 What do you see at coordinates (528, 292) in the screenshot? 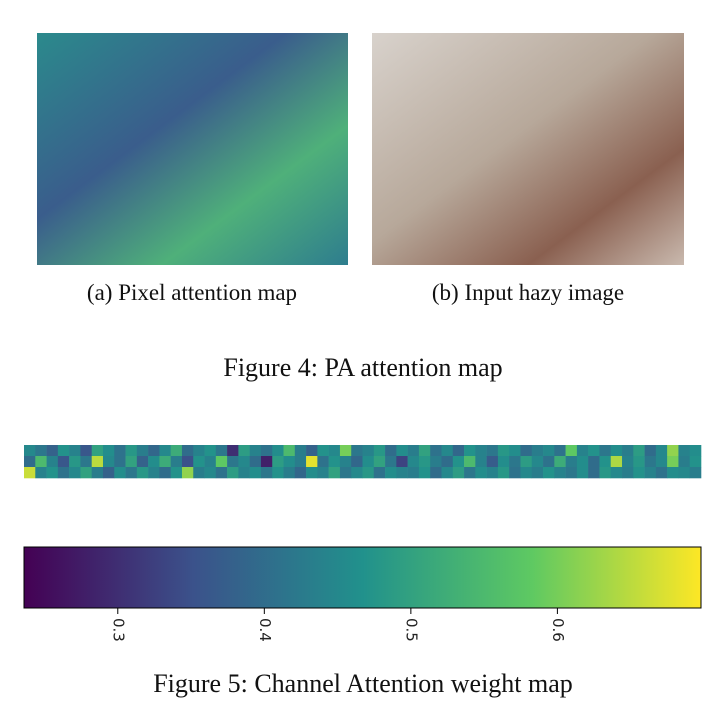
I see `subcaption: (b) Input hazy image` at bounding box center [528, 292].